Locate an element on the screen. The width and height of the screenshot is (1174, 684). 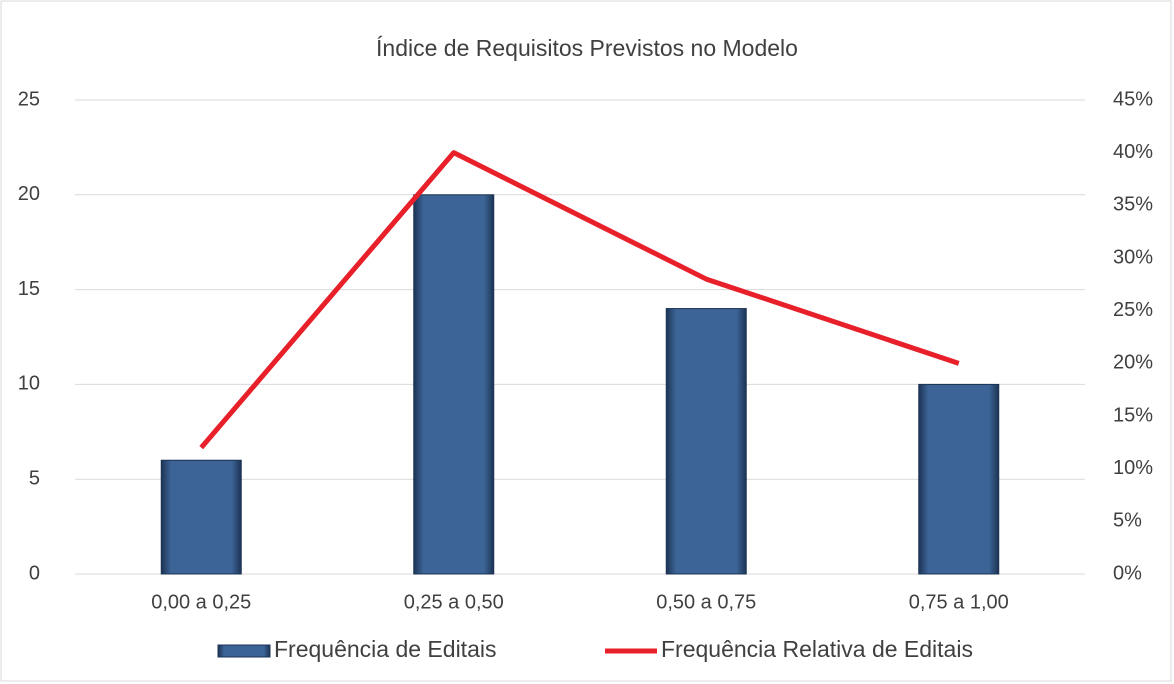
y2-tick-label: 15% is located at coordinates (1133, 415).